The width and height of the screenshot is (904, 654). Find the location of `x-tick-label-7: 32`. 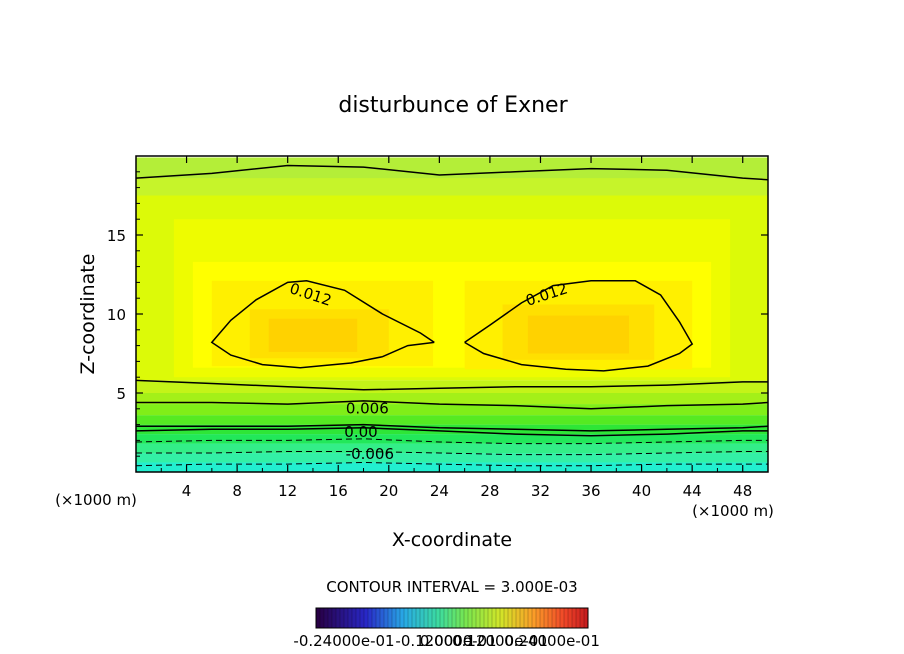

x-tick-label-7: 32 is located at coordinates (540, 491).